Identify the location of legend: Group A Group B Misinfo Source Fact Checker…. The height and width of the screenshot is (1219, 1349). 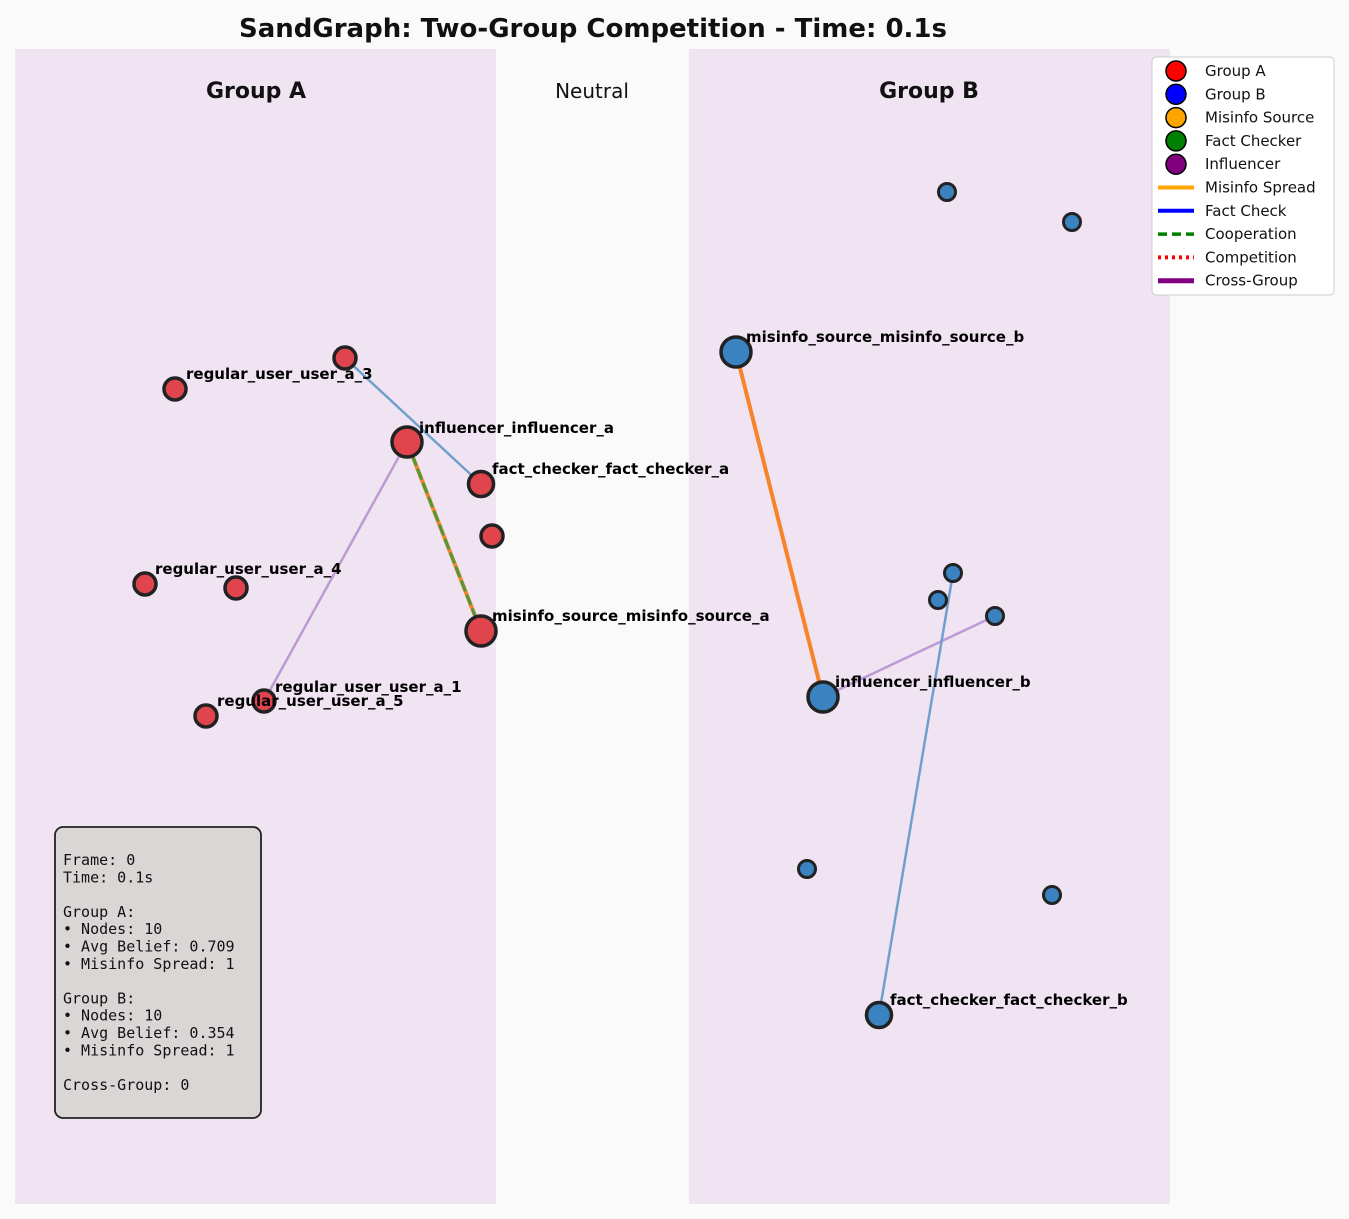
(1243, 176).